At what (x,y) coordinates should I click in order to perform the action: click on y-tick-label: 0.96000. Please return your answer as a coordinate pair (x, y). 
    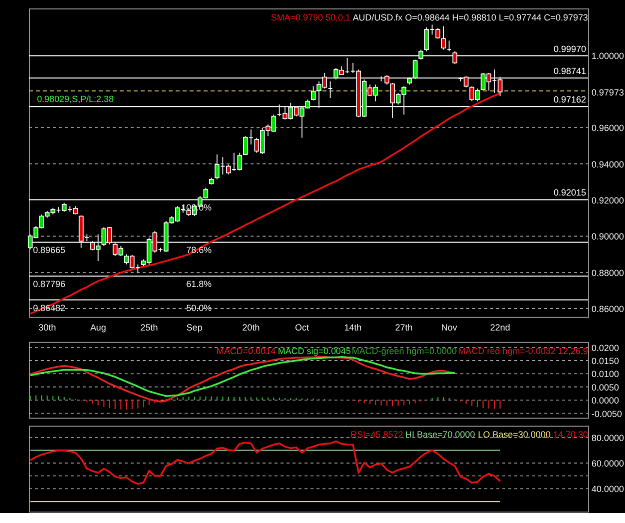
    Looking at the image, I should click on (608, 128).